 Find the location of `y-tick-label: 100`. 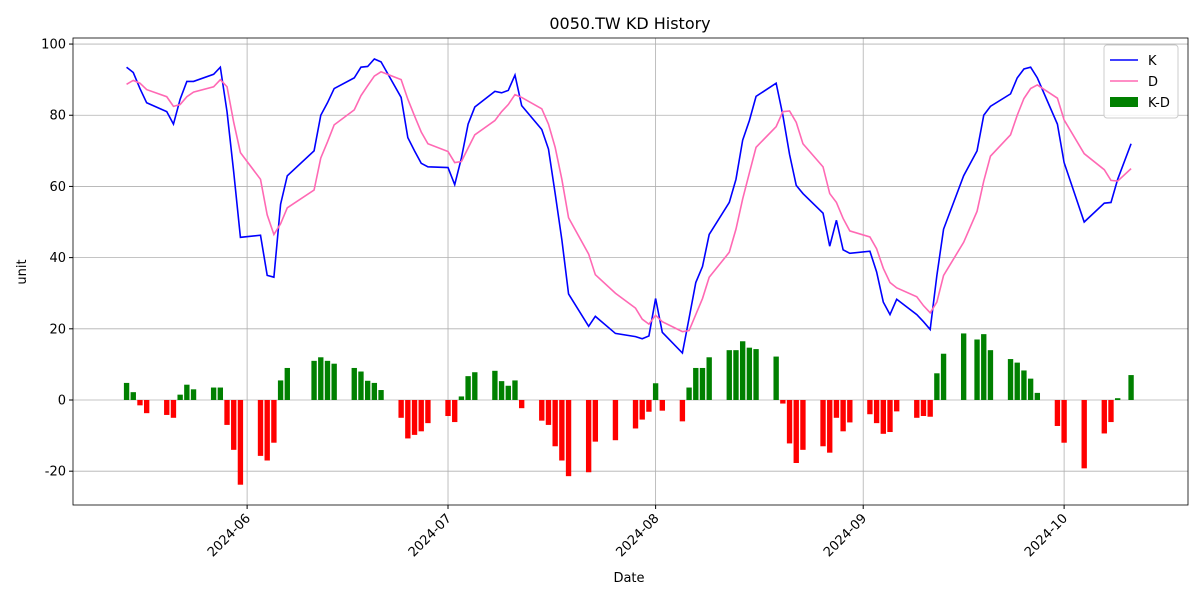

y-tick-label: 100 is located at coordinates (53, 45).